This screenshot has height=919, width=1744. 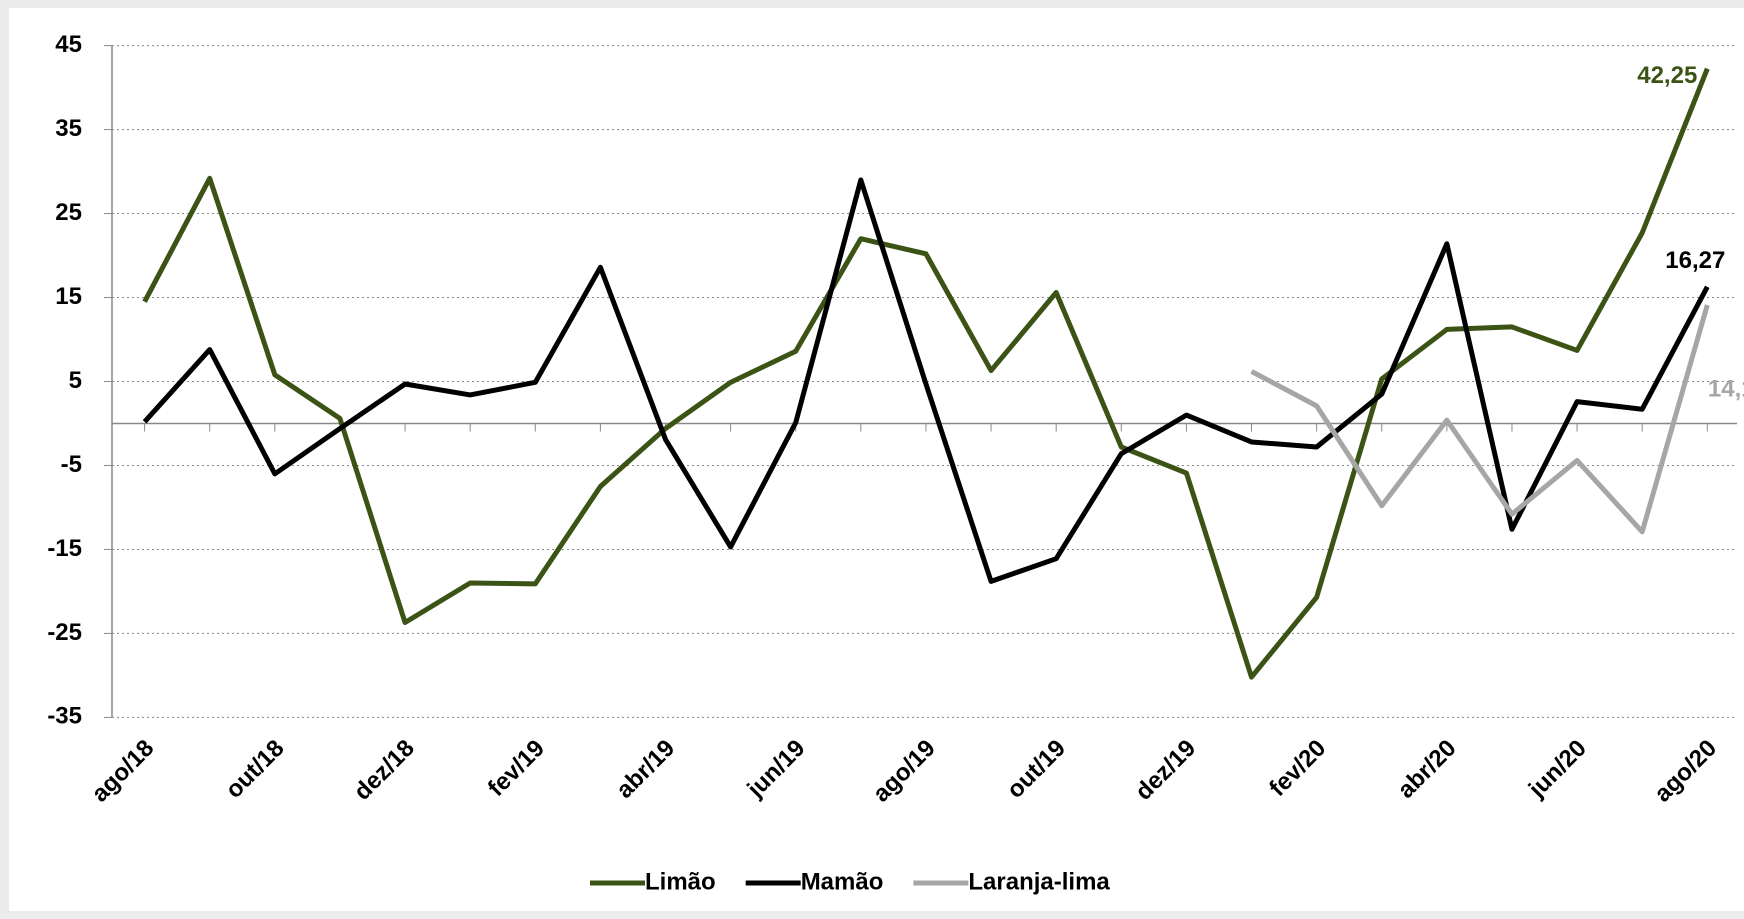 I want to click on y-tick-label: 25, so click(x=68, y=212).